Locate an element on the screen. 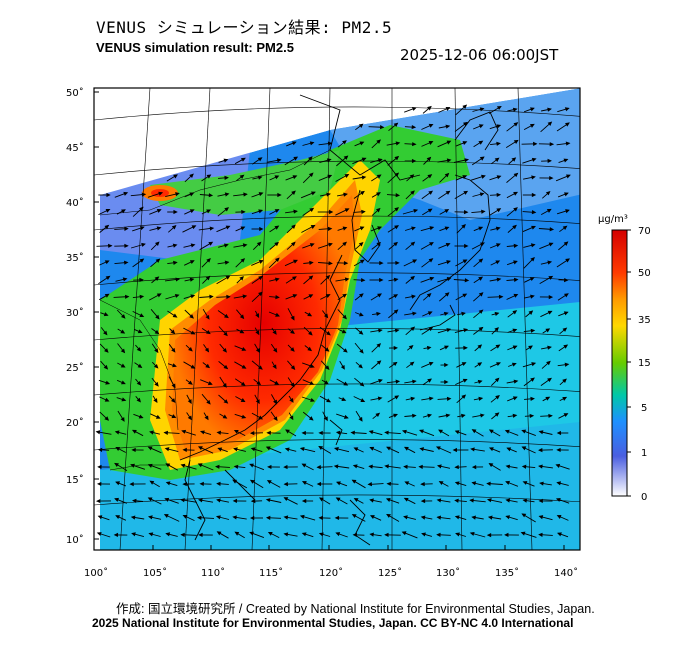 This screenshot has width=700, height=649. outside-domain-northwest is located at coordinates (337, 141).